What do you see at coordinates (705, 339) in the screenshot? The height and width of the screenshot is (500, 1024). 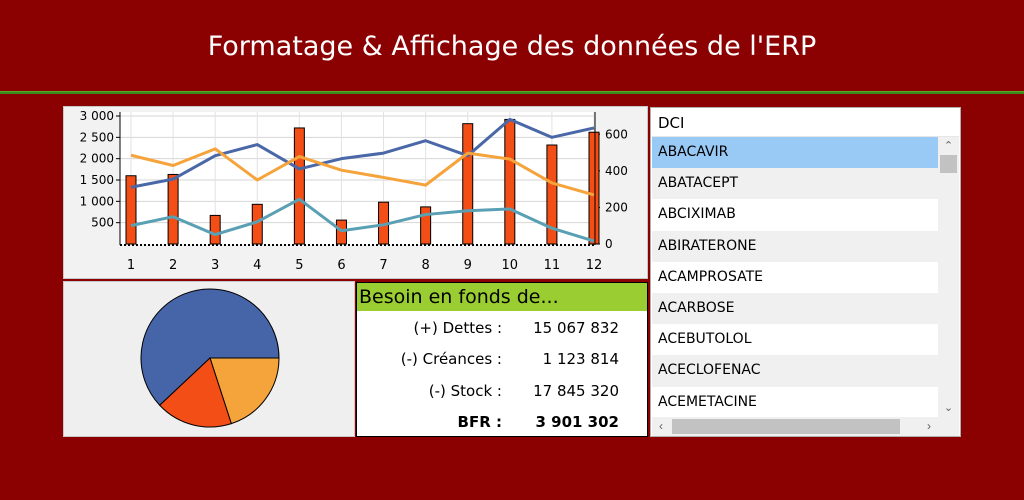 I see `list-item: ACEBUTOLOL` at bounding box center [705, 339].